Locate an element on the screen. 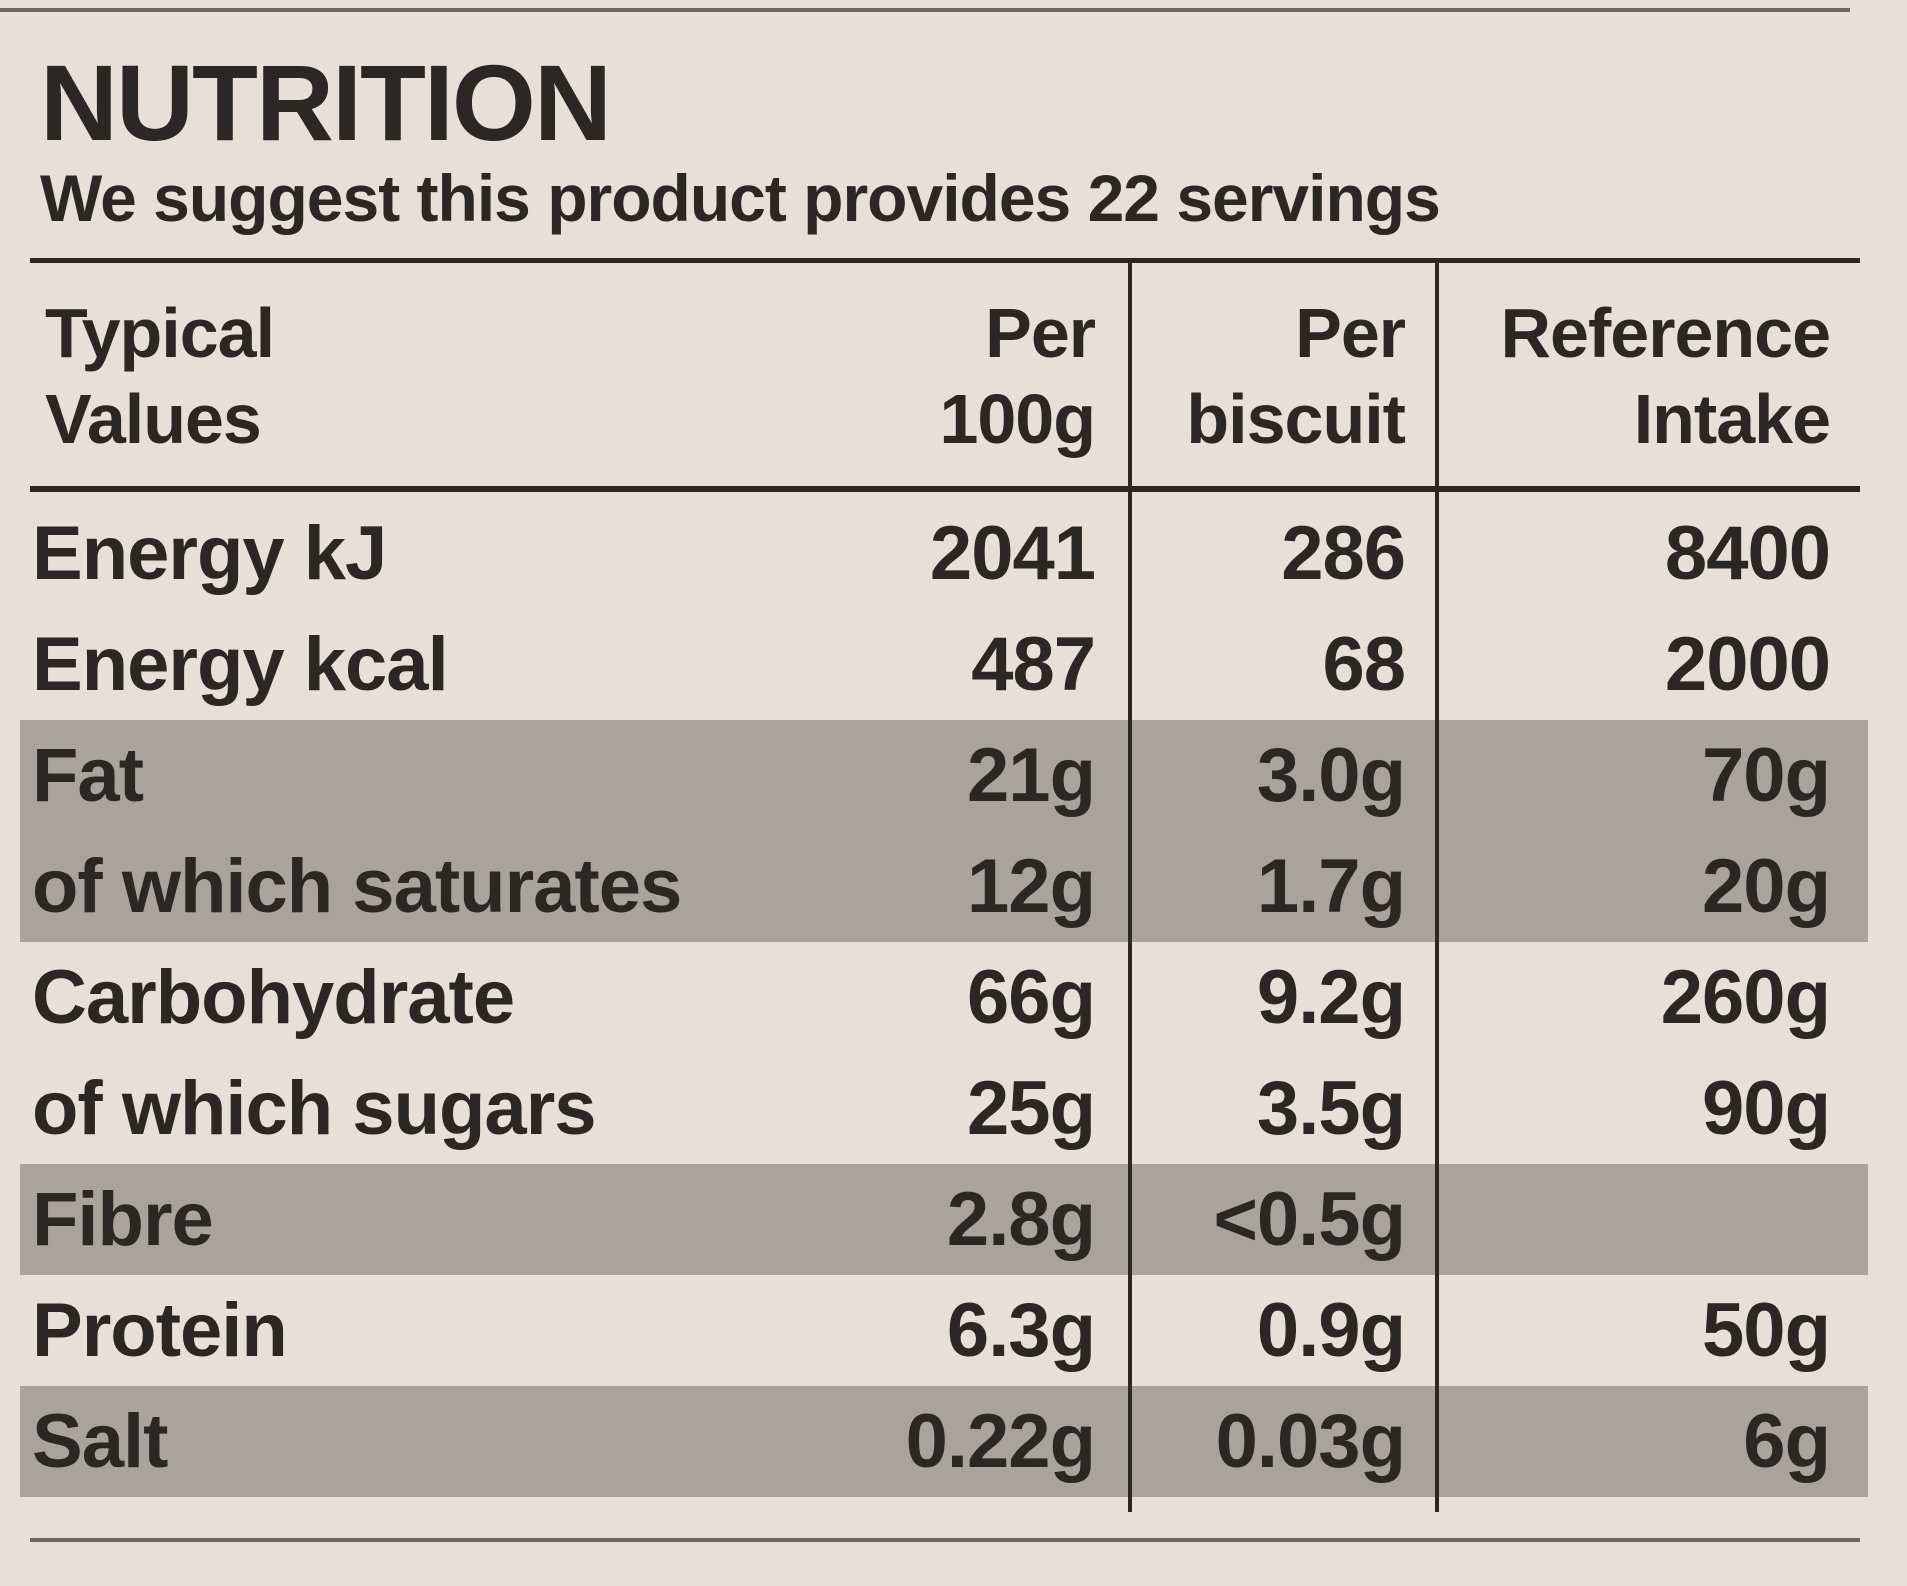 The width and height of the screenshot is (1907, 1586). per-biscuit-value: 1.7g is located at coordinates (1331, 886).